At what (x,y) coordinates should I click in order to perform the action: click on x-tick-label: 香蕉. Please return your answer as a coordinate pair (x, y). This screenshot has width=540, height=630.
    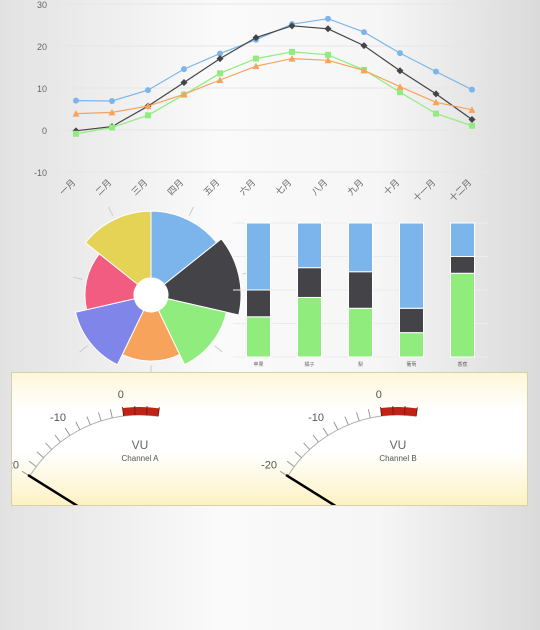
    Looking at the image, I should click on (462, 364).